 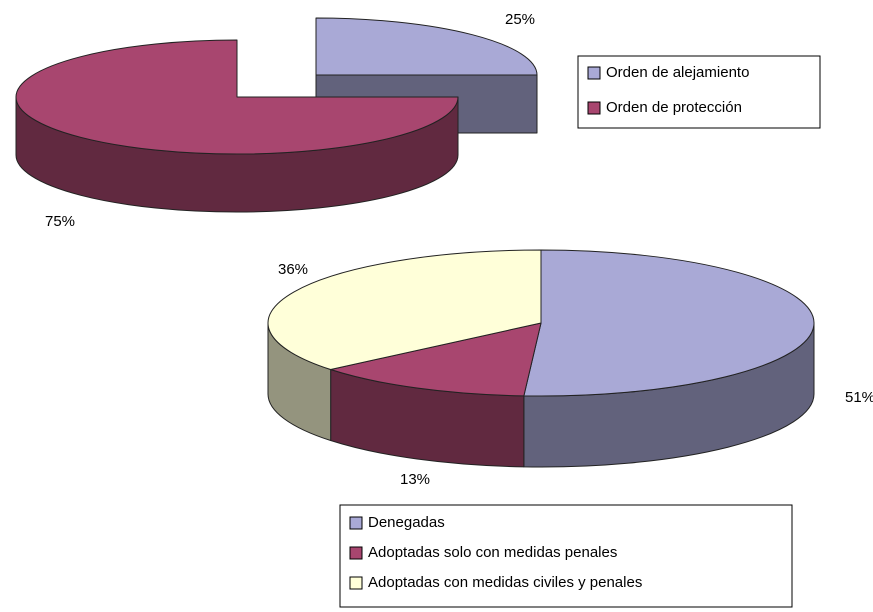 I want to click on legend-label: Orden de protección, so click(x=674, y=107).